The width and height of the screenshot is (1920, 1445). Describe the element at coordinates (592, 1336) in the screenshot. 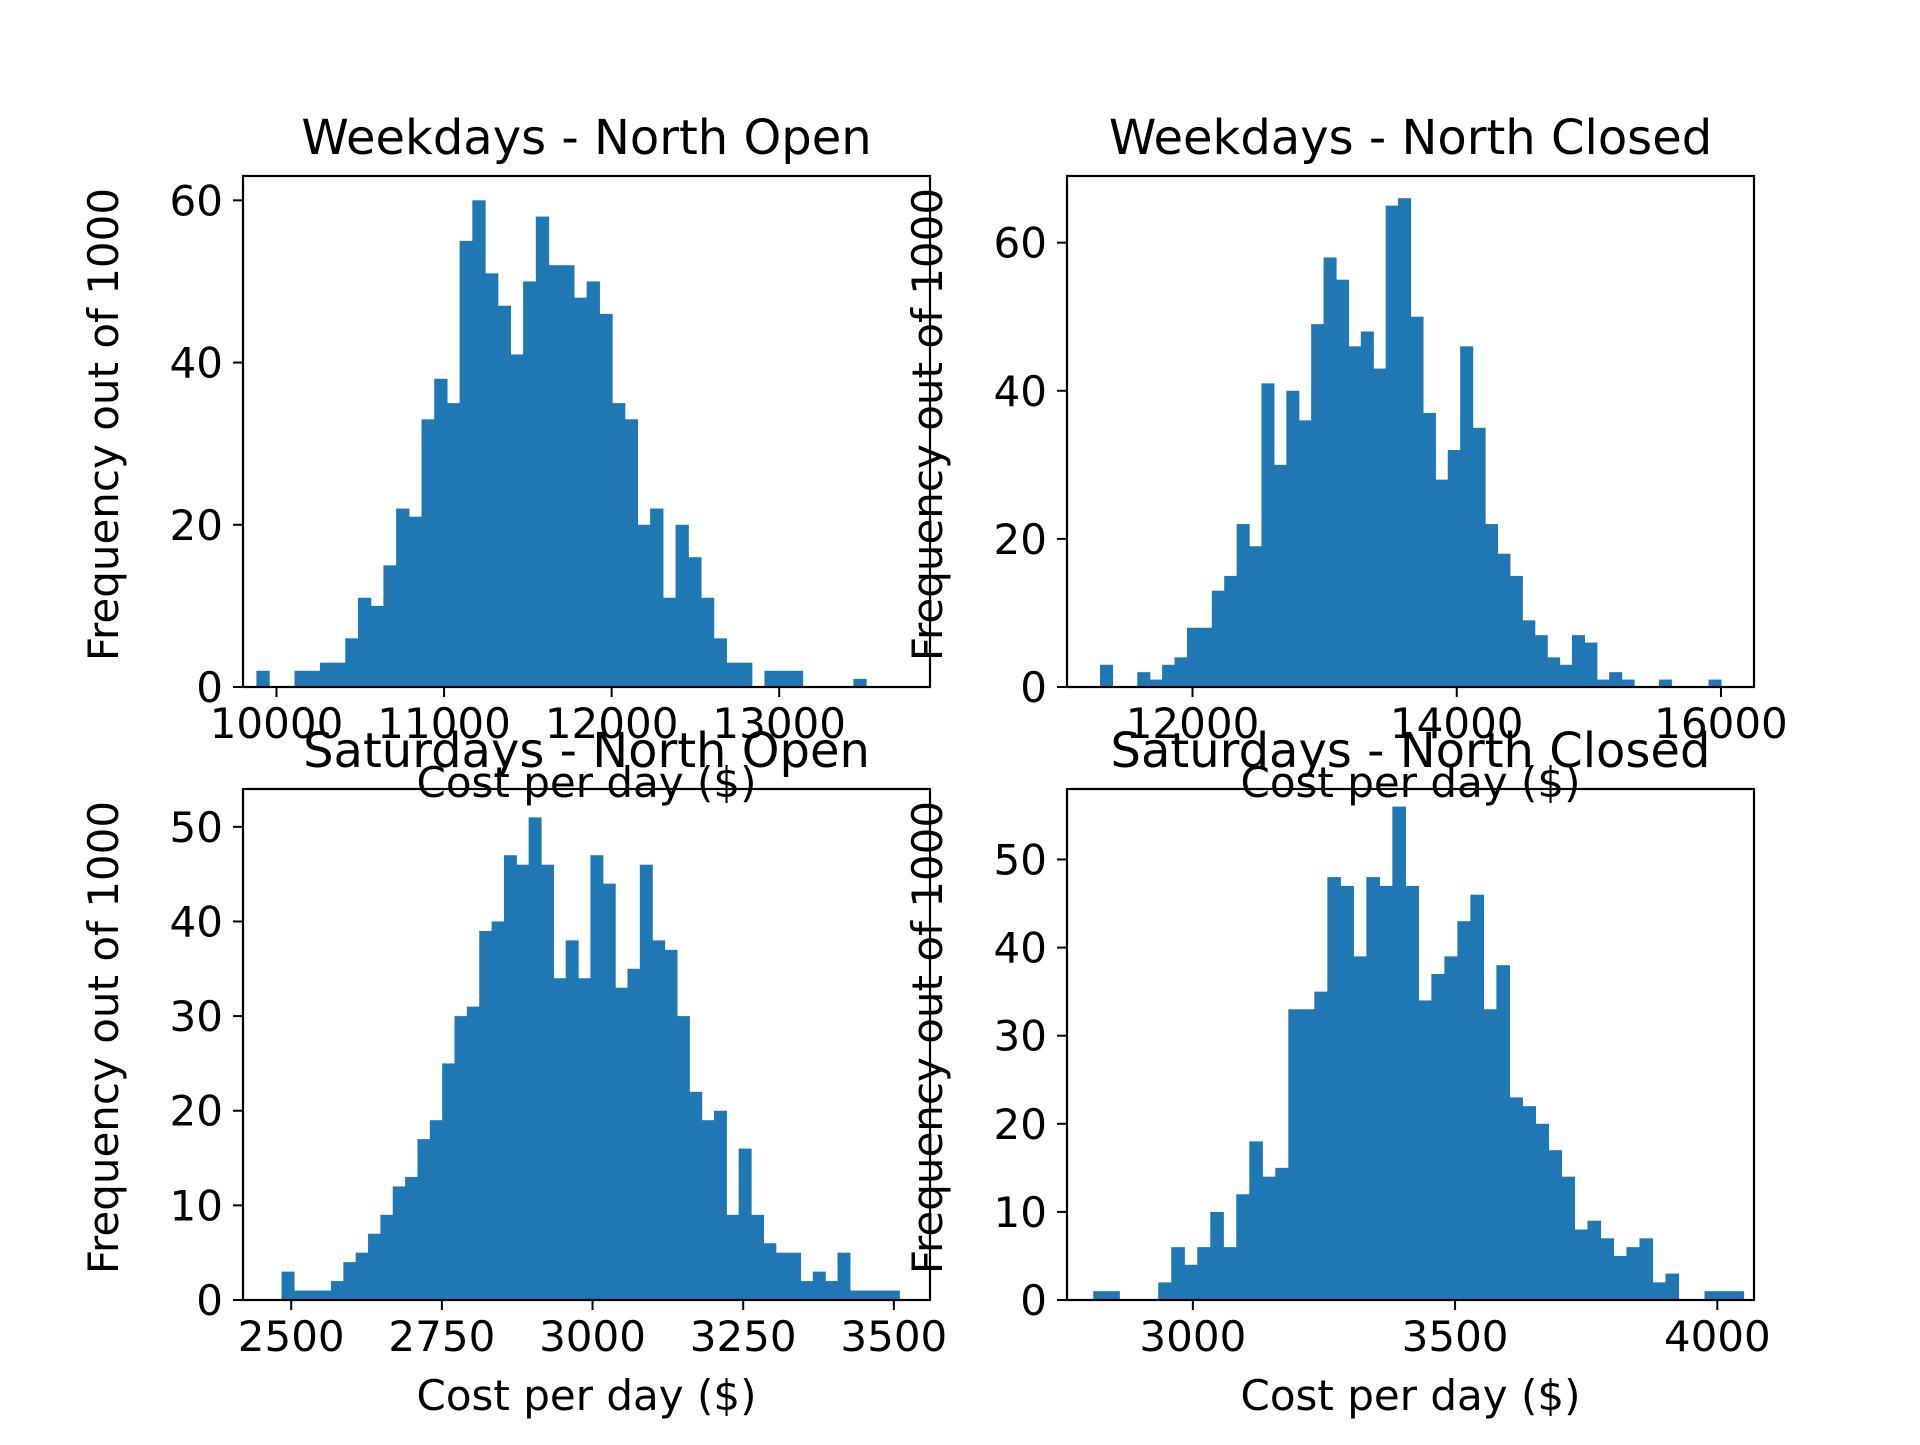

I see `x-tick-label: 3000` at that location.